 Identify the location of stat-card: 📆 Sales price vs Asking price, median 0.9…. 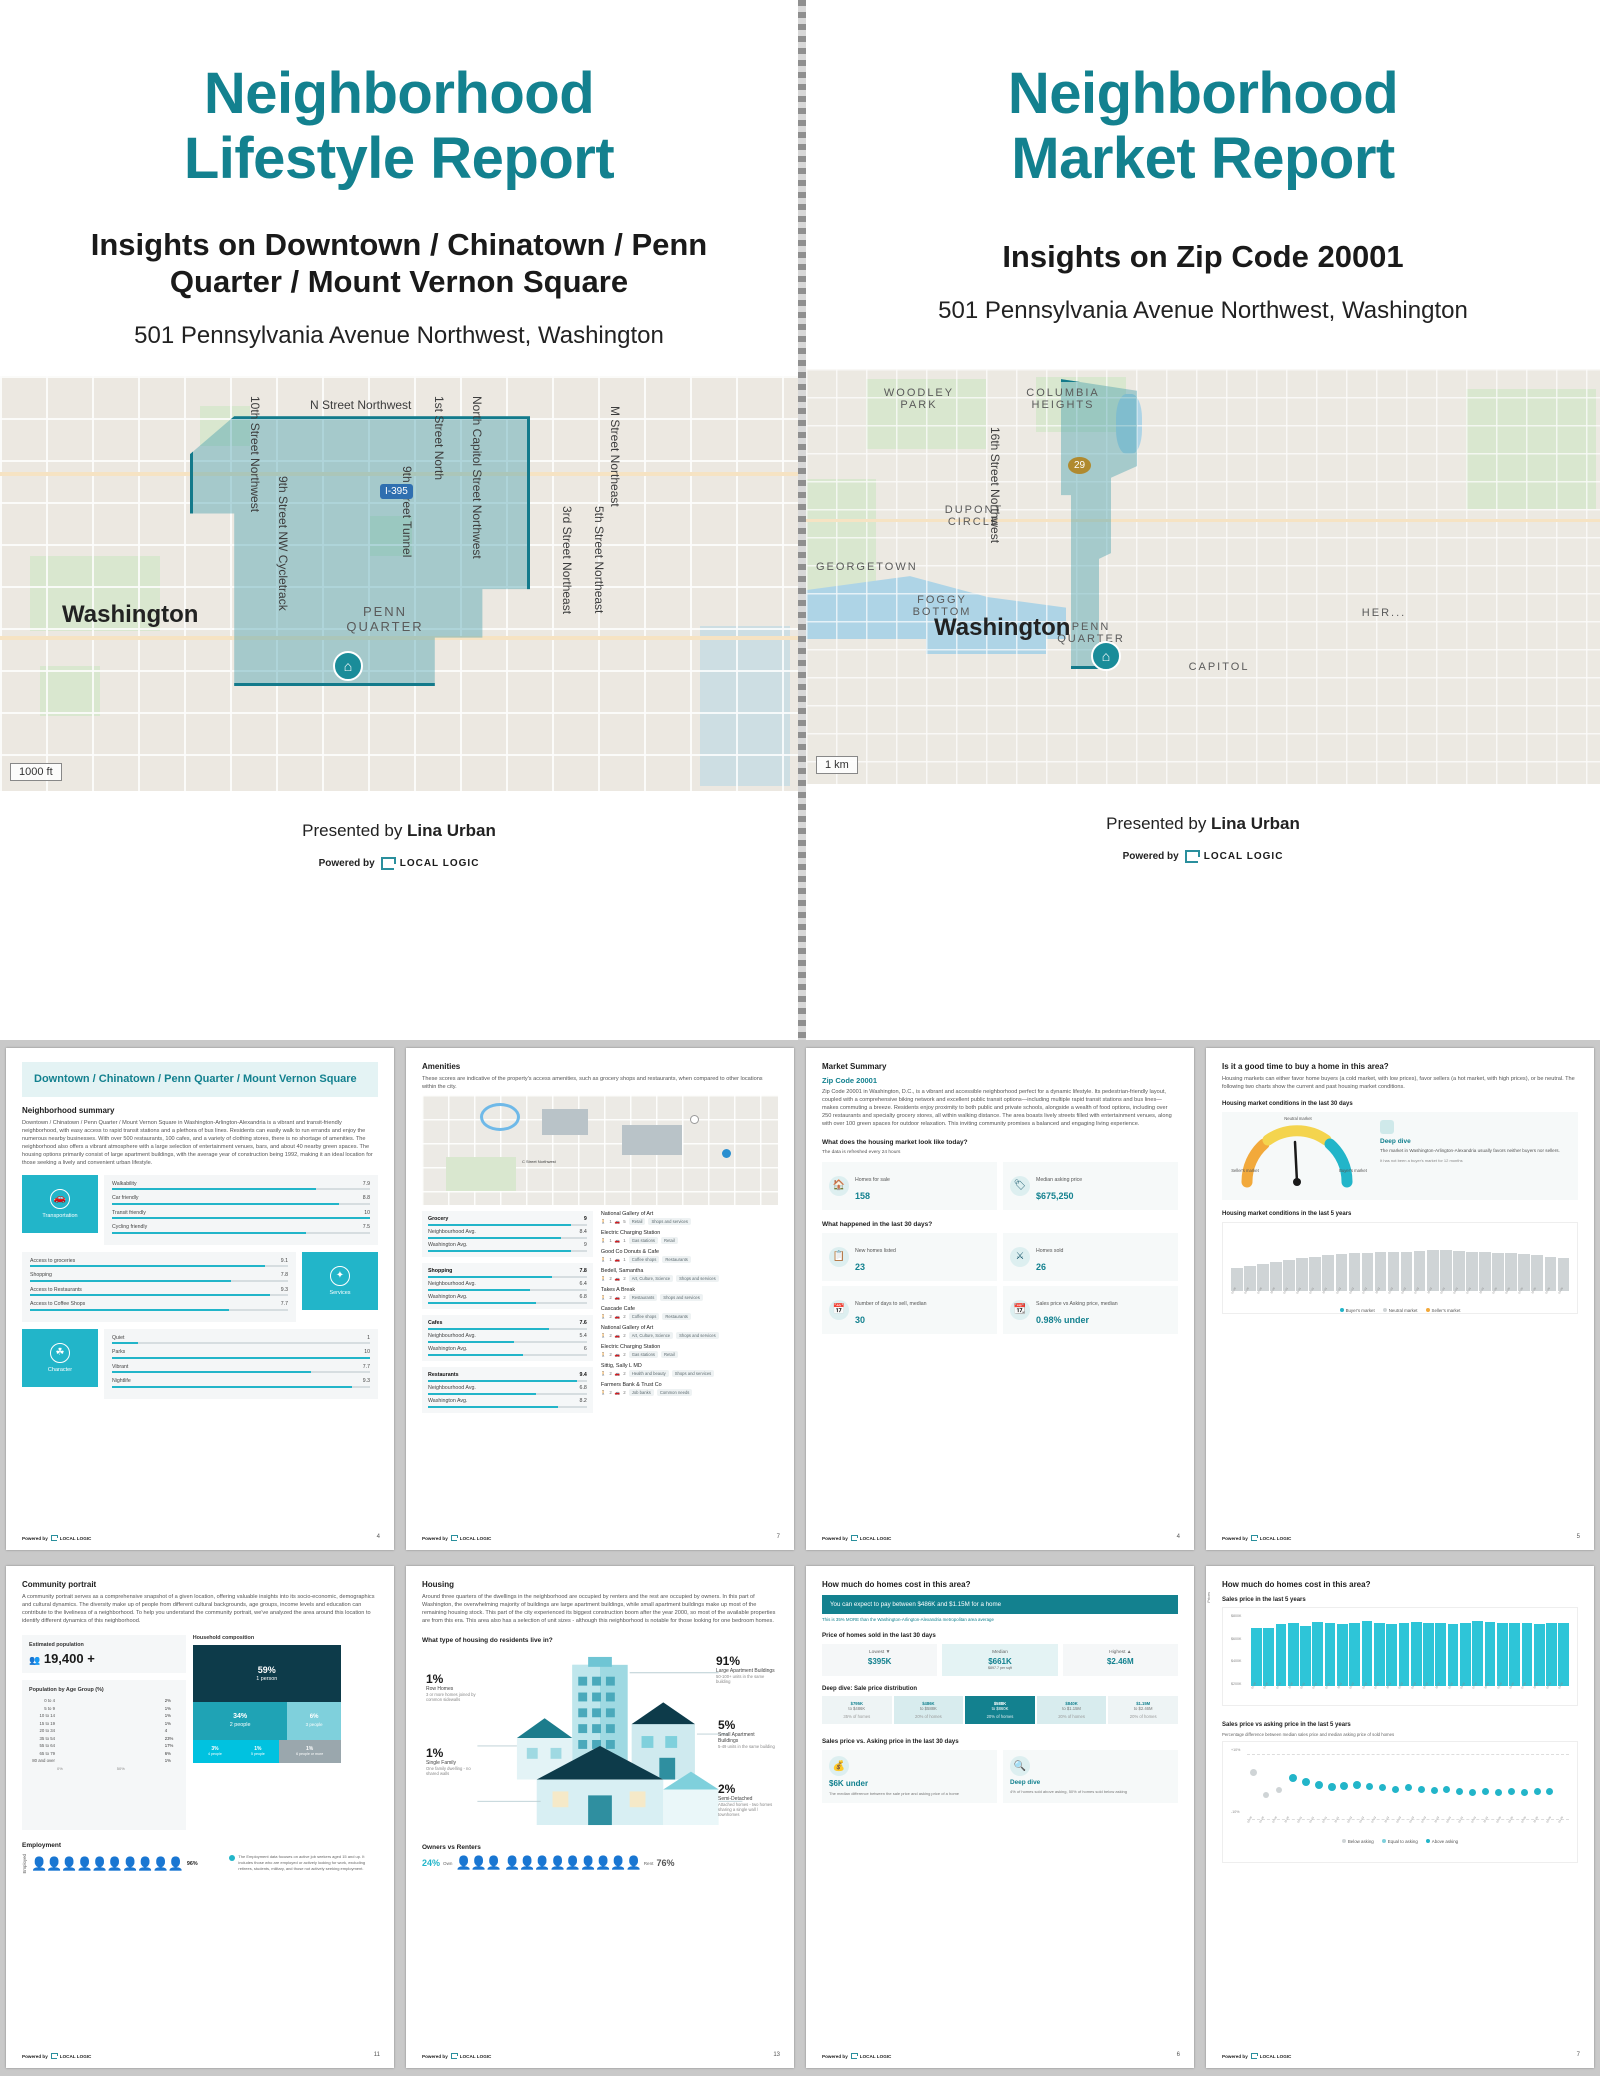
(1090, 1309).